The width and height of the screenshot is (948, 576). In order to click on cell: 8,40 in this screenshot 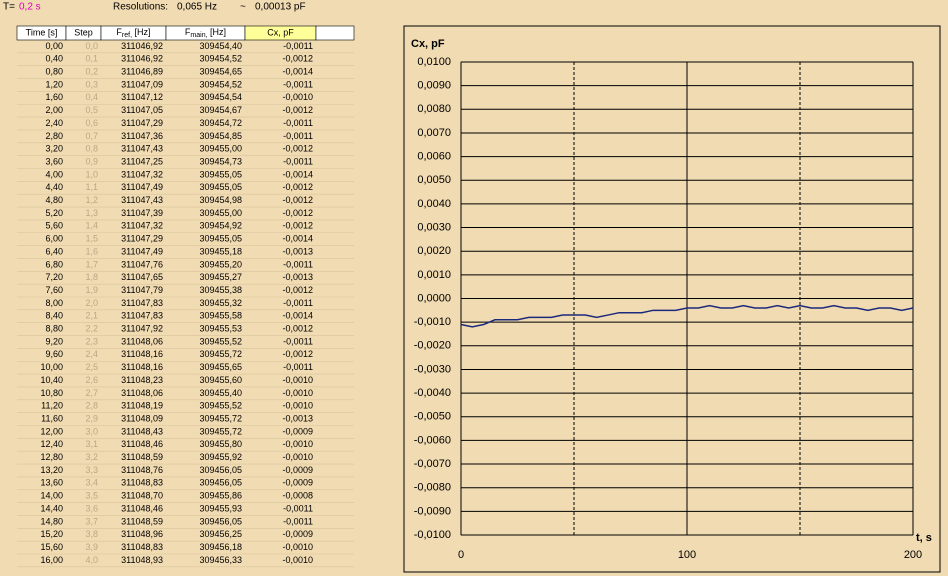, I will do `click(54, 316)`.